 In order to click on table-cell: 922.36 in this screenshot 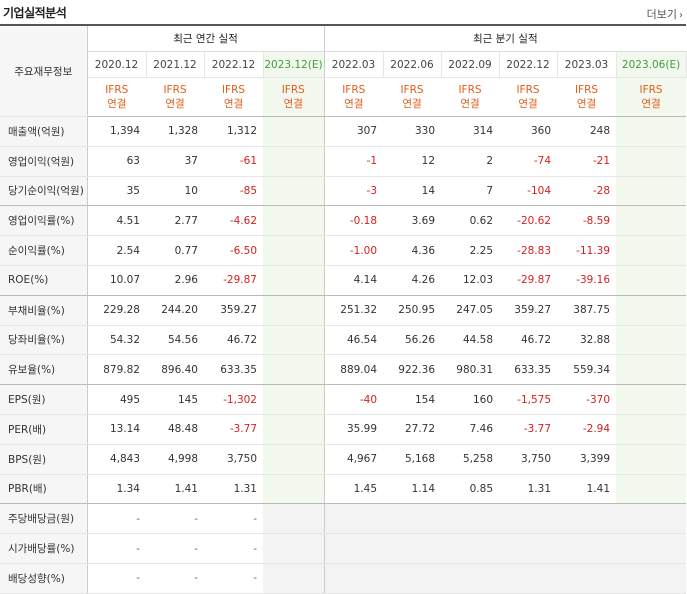, I will do `click(412, 370)`.